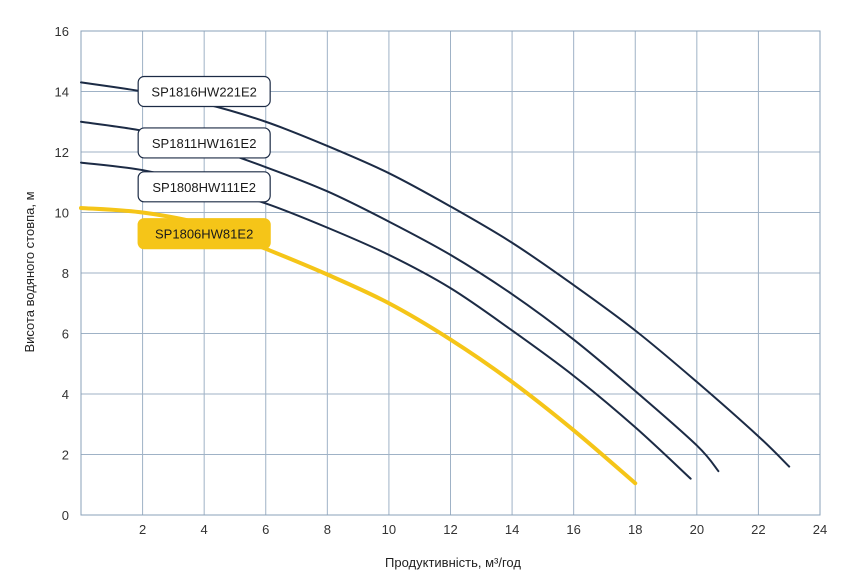 The height and width of the screenshot is (587, 854). What do you see at coordinates (450, 529) in the screenshot?
I see `x-tick-label: 12` at bounding box center [450, 529].